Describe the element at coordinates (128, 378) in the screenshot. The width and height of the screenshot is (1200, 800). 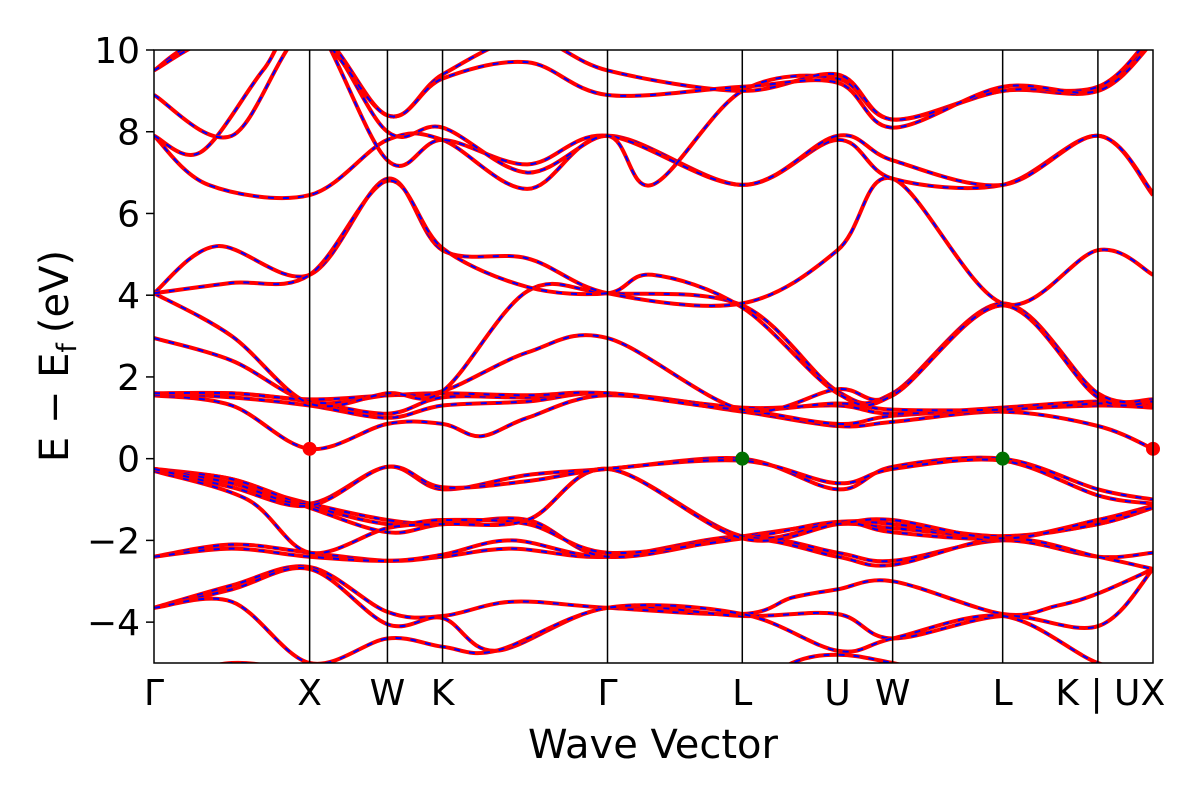
I see `y-tick-label: 2` at that location.